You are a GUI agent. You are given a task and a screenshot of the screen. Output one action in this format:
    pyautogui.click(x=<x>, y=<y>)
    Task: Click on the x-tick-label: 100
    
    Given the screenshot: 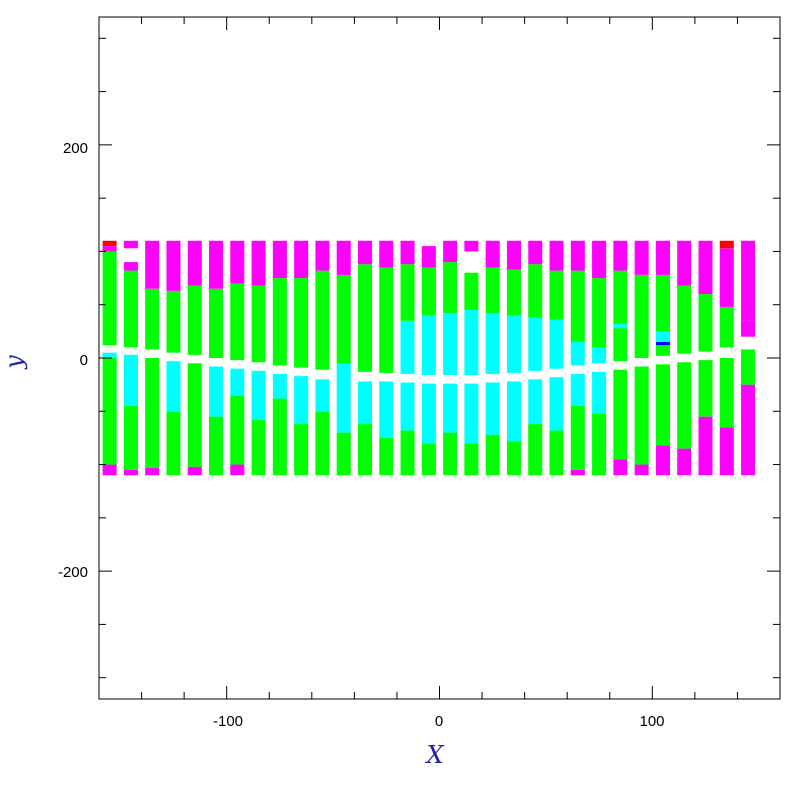 What is the action you would take?
    pyautogui.click(x=651, y=721)
    